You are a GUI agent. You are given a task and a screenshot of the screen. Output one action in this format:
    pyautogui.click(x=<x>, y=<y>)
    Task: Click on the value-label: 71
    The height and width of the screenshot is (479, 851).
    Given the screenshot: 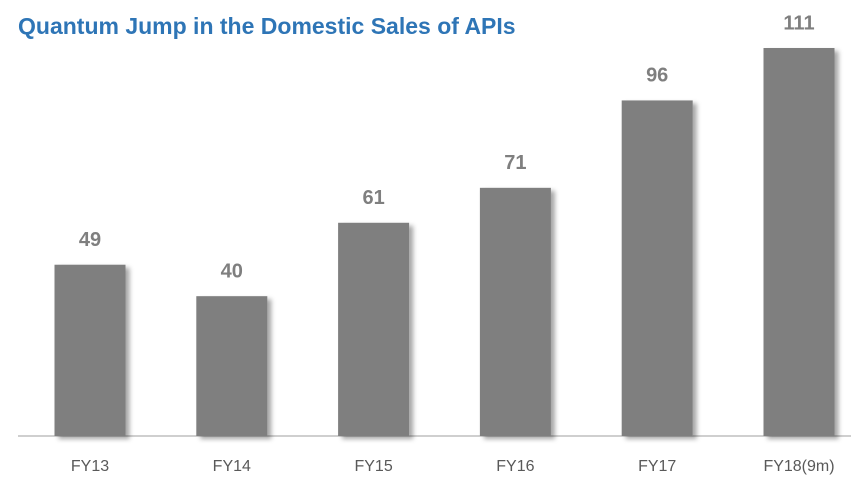 What is the action you would take?
    pyautogui.click(x=515, y=163)
    